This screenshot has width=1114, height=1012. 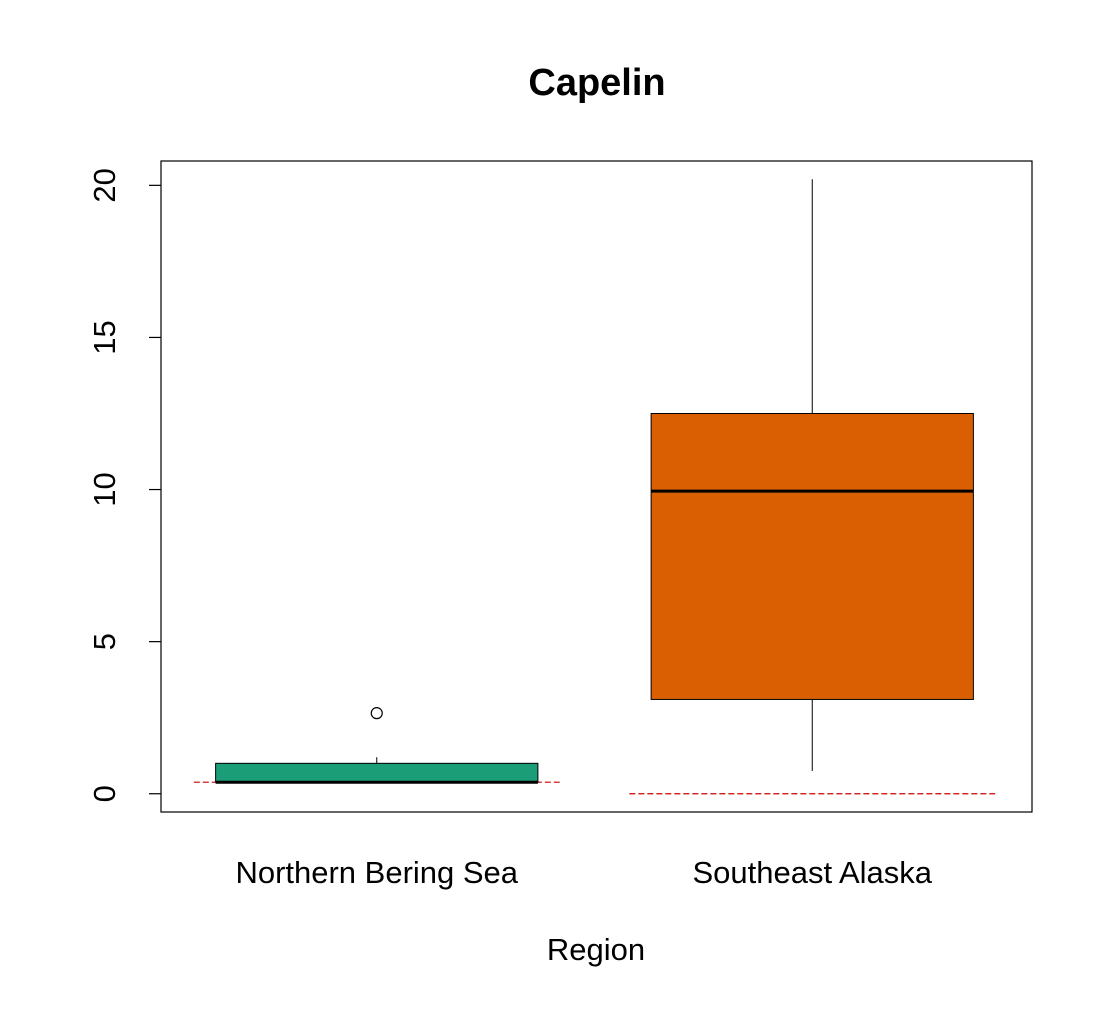 I want to click on x-axis-label: Region, so click(x=596, y=949).